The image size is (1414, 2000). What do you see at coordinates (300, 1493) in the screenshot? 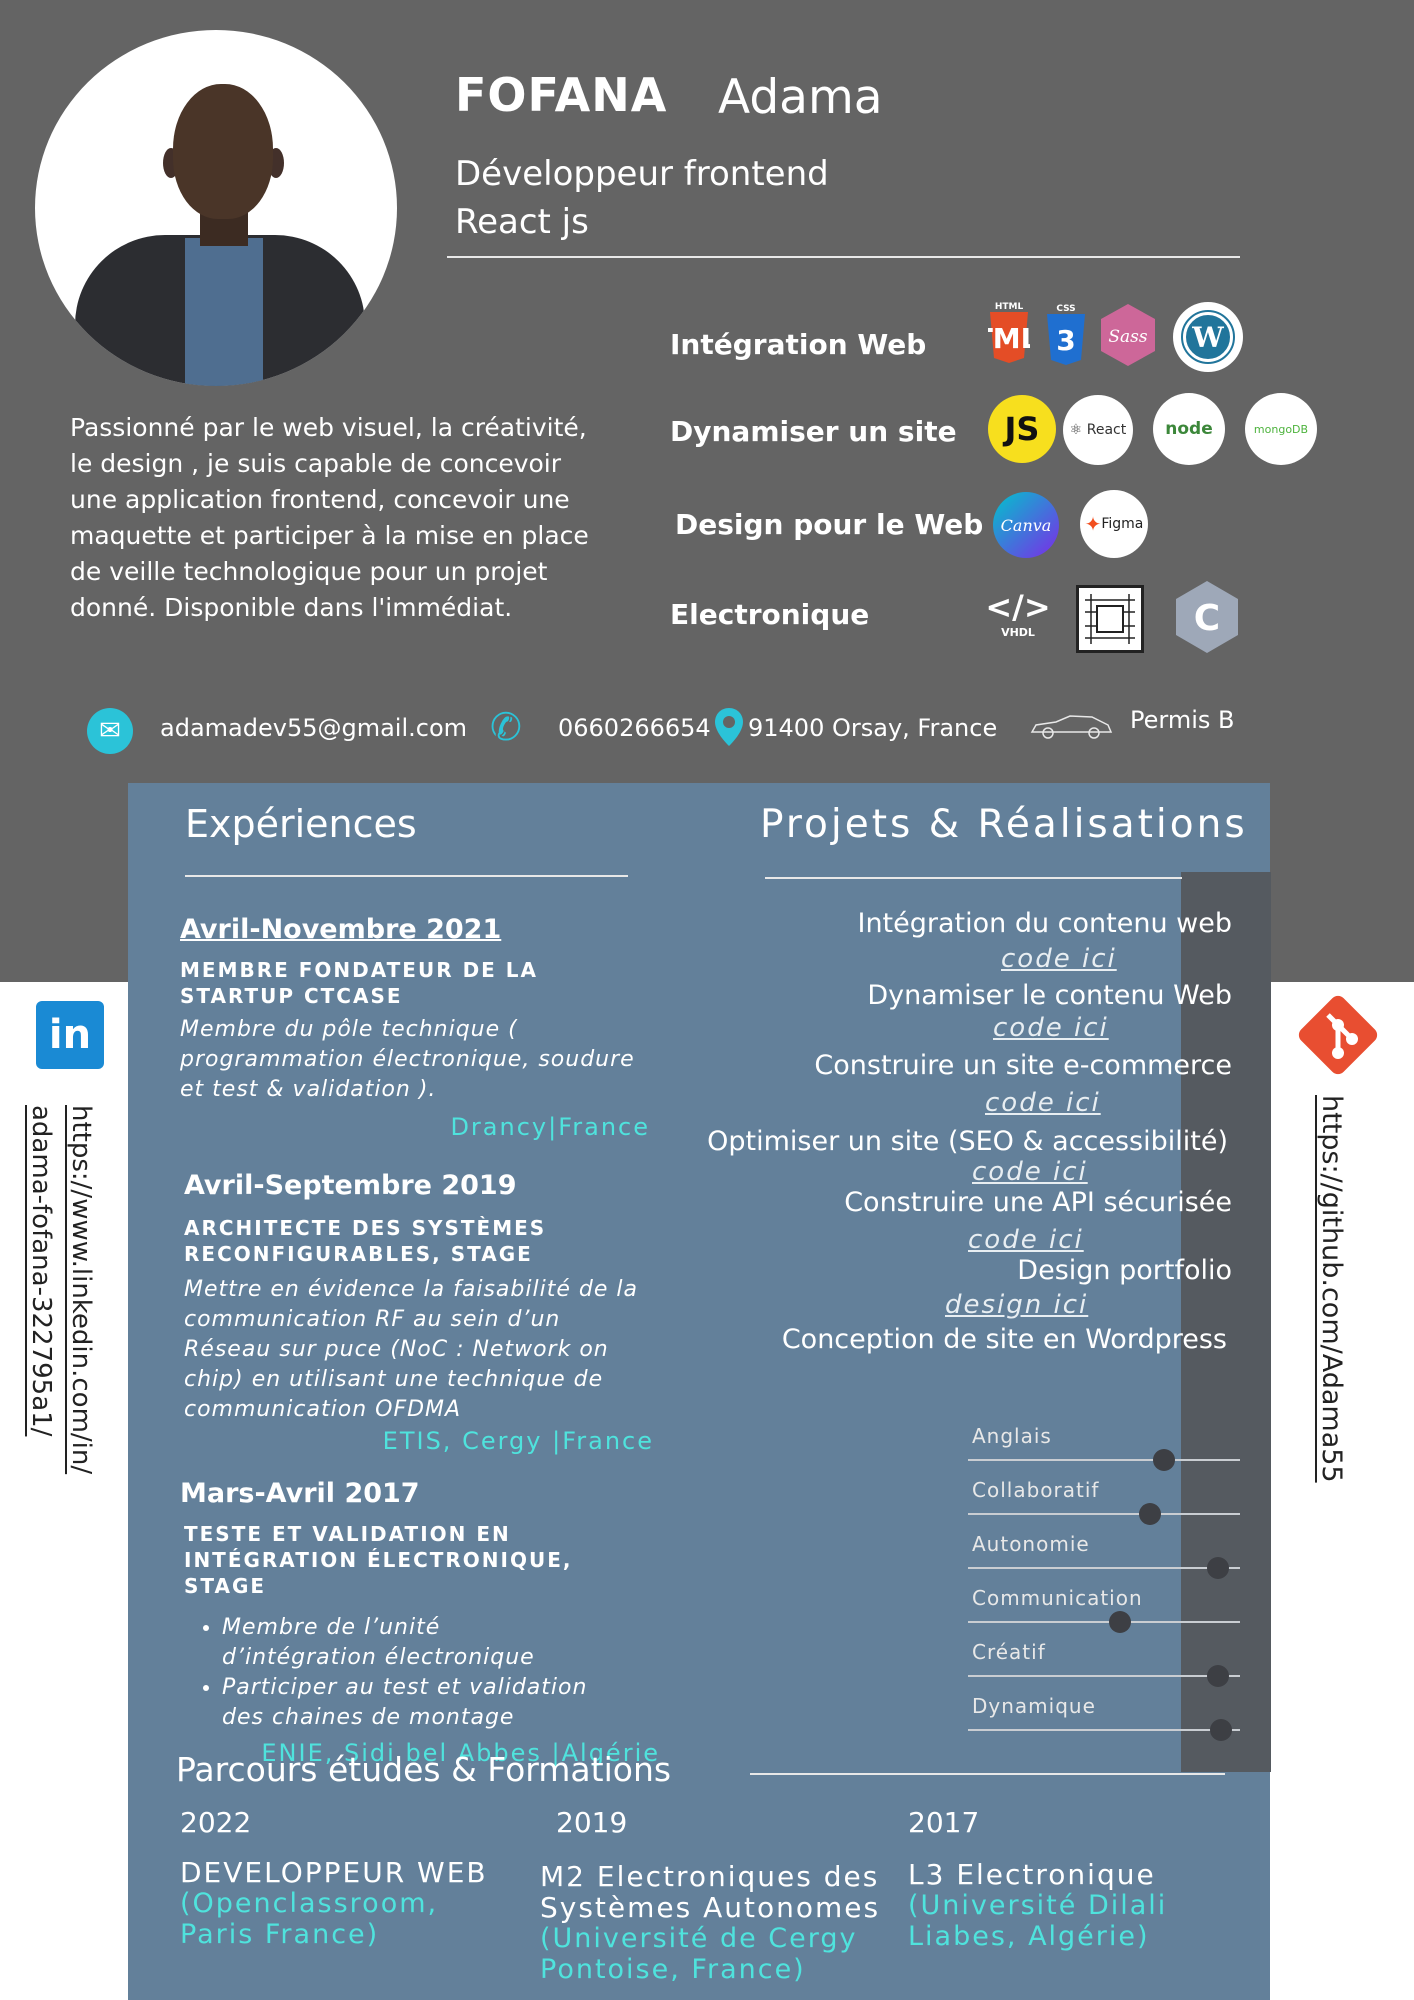
I see `experience-date: Mars-Avril 2017` at bounding box center [300, 1493].